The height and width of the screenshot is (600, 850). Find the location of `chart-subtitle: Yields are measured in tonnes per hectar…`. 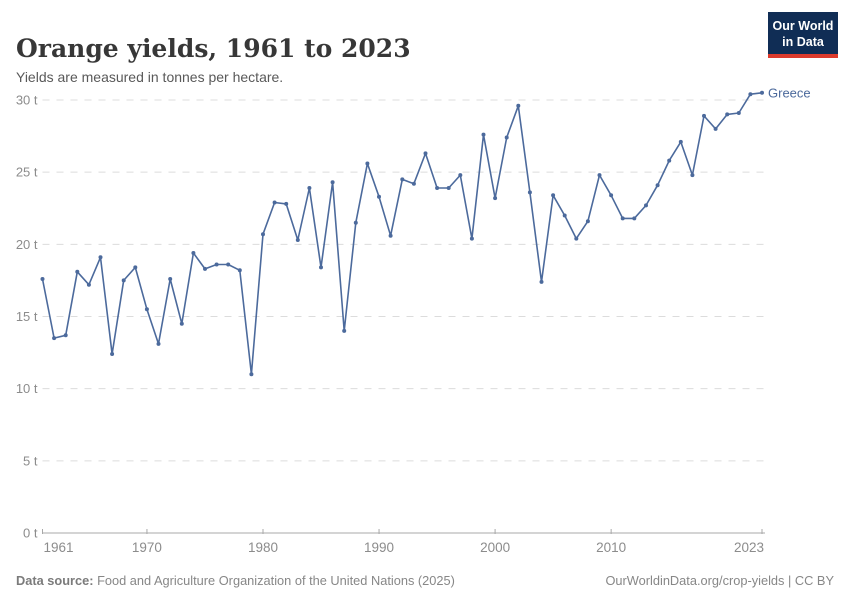

chart-subtitle: Yields are measured in tonnes per hectar… is located at coordinates (150, 77).